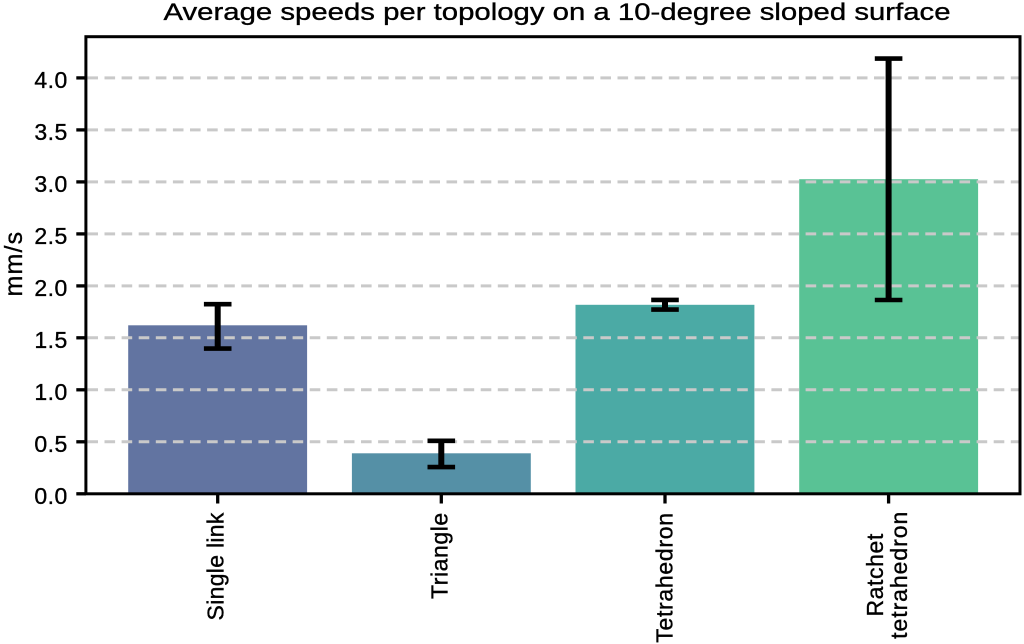 The width and height of the screenshot is (1024, 644). Describe the element at coordinates (50, 340) in the screenshot. I see `svg-text: 1.5` at that location.